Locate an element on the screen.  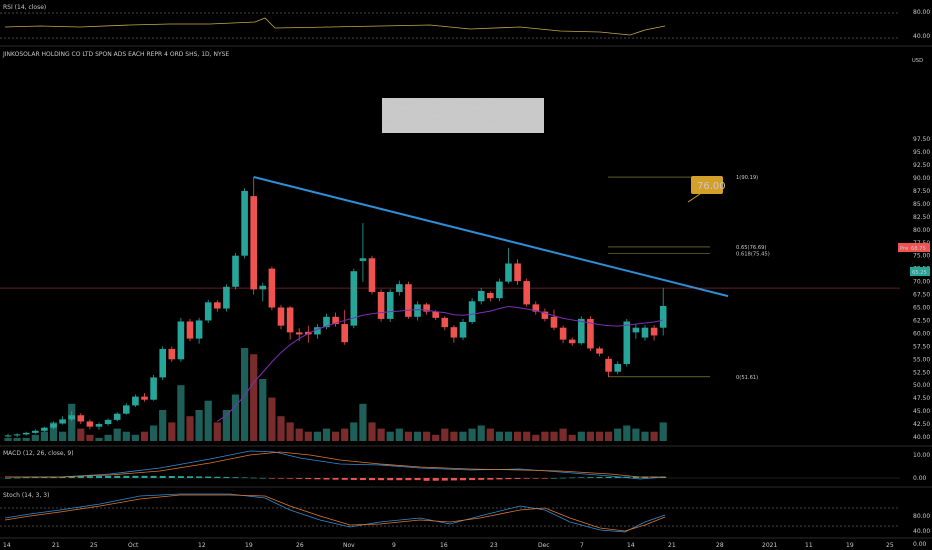
macd-tick-0: 0.00 is located at coordinates (920, 478).